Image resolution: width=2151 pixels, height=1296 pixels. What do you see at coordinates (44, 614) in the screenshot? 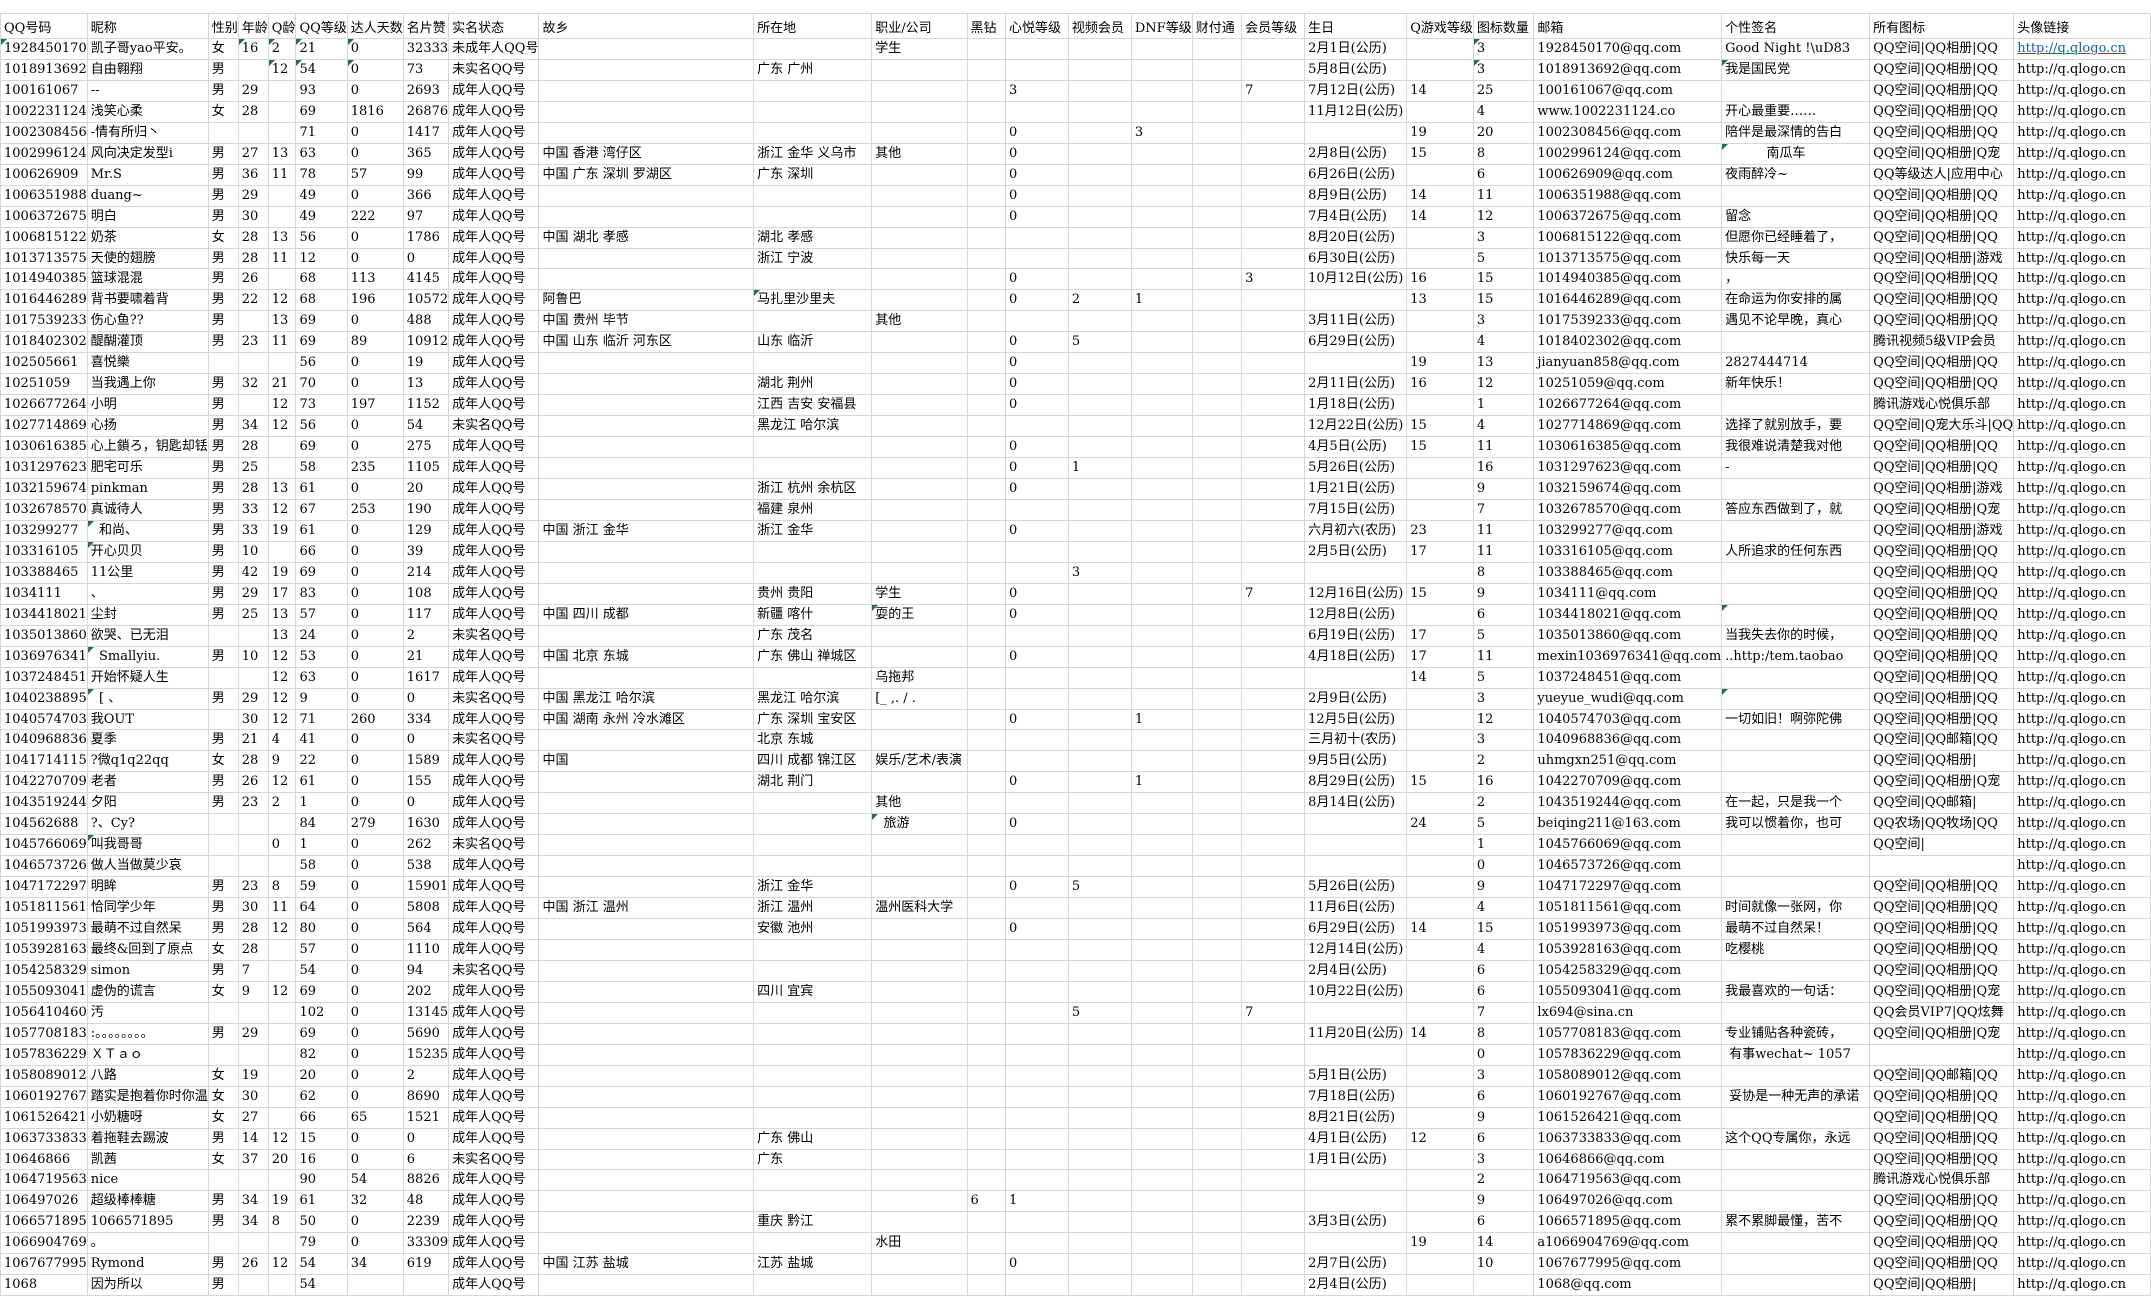
I see `cell: 1034418021` at bounding box center [44, 614].